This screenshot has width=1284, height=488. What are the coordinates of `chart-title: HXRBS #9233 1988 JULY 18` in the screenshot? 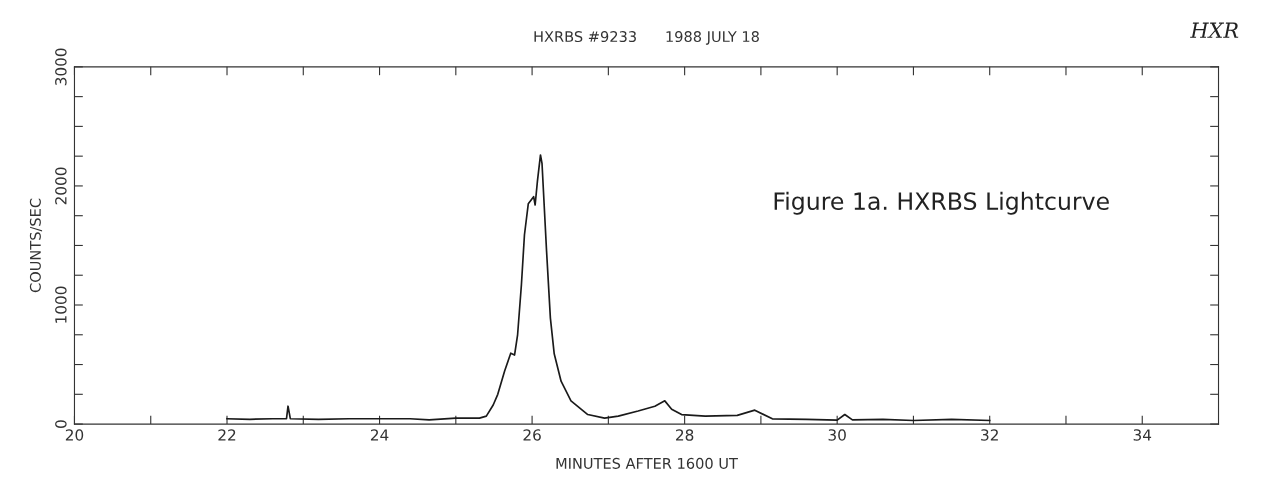 It's located at (646, 38).